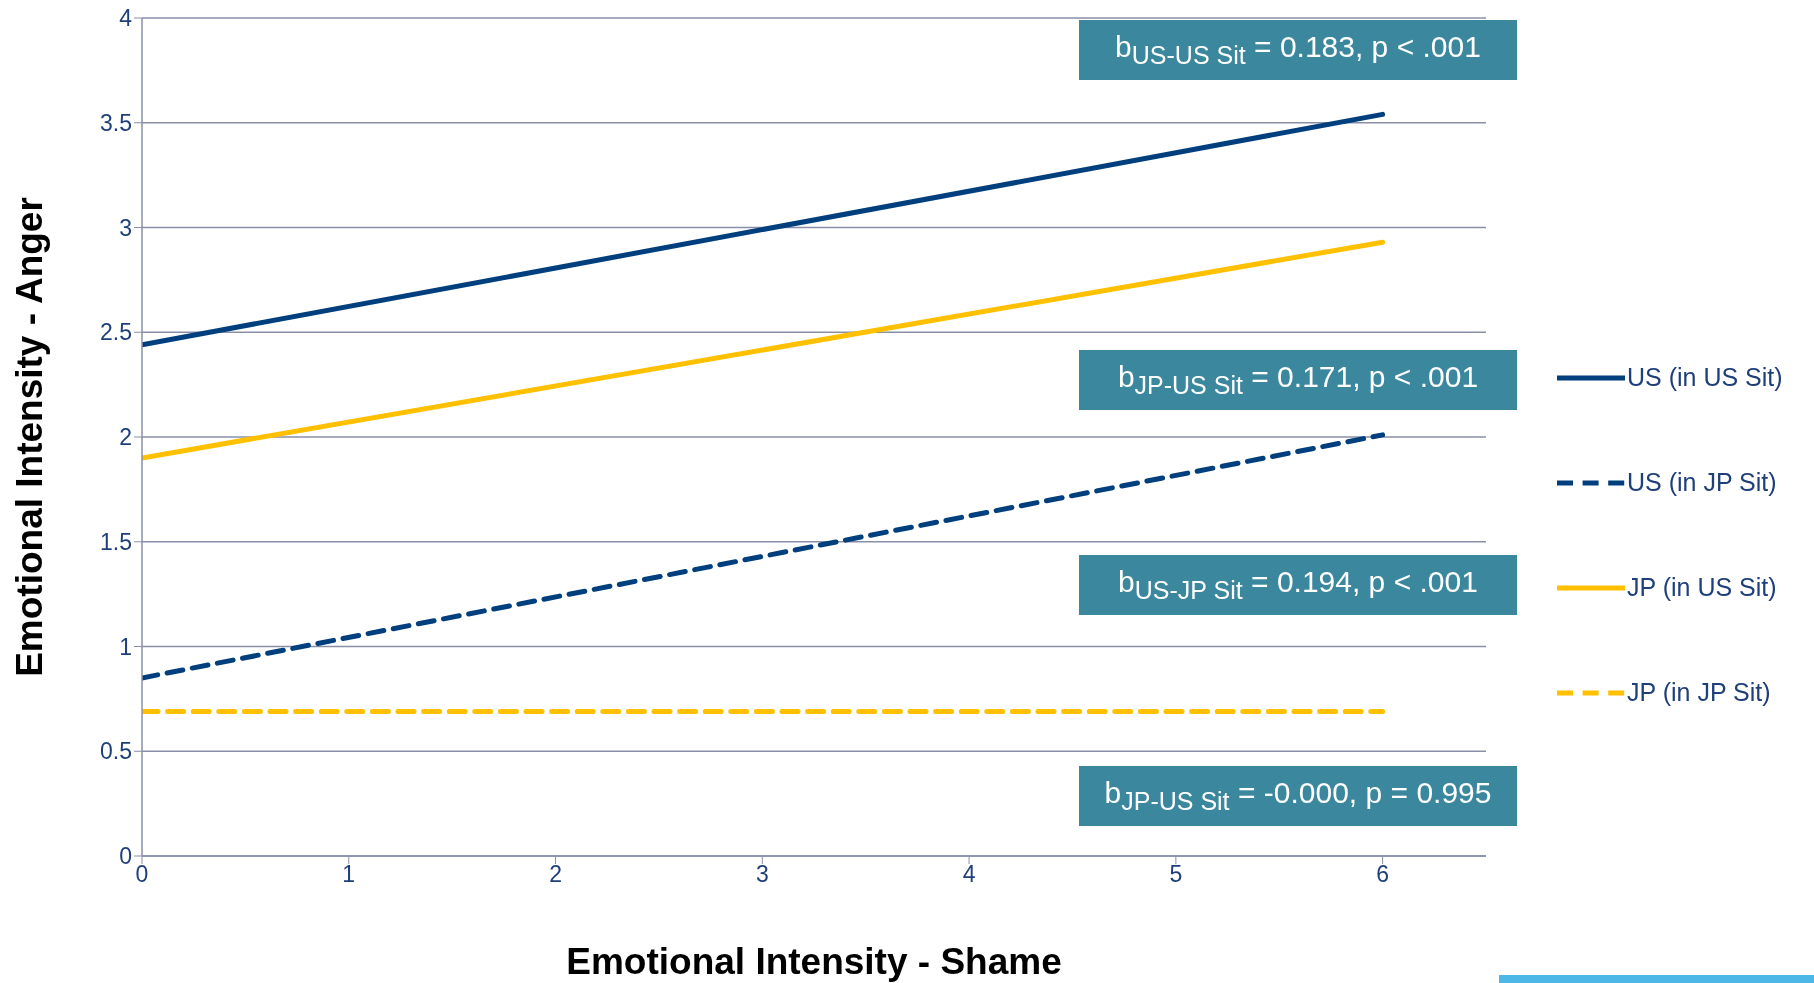 The width and height of the screenshot is (1814, 983). Describe the element at coordinates (1298, 50) in the screenshot. I see `annotation: b$_{US-US Sit}$ = 0.183, p < .001` at that location.